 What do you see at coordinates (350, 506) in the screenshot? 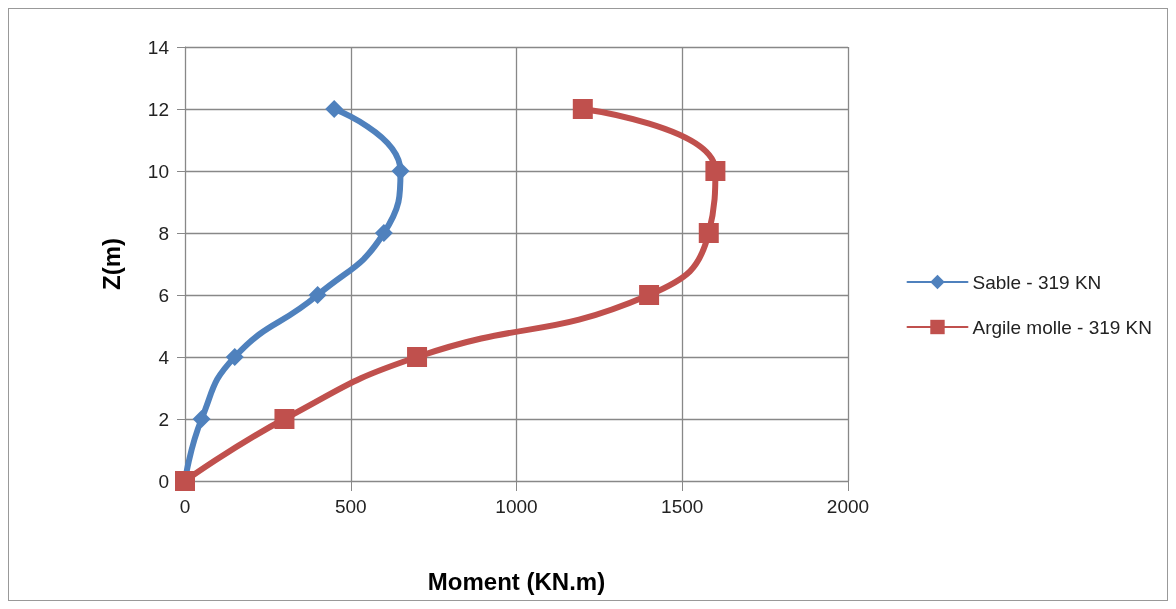
I see `x-tick-label: 500` at bounding box center [350, 506].